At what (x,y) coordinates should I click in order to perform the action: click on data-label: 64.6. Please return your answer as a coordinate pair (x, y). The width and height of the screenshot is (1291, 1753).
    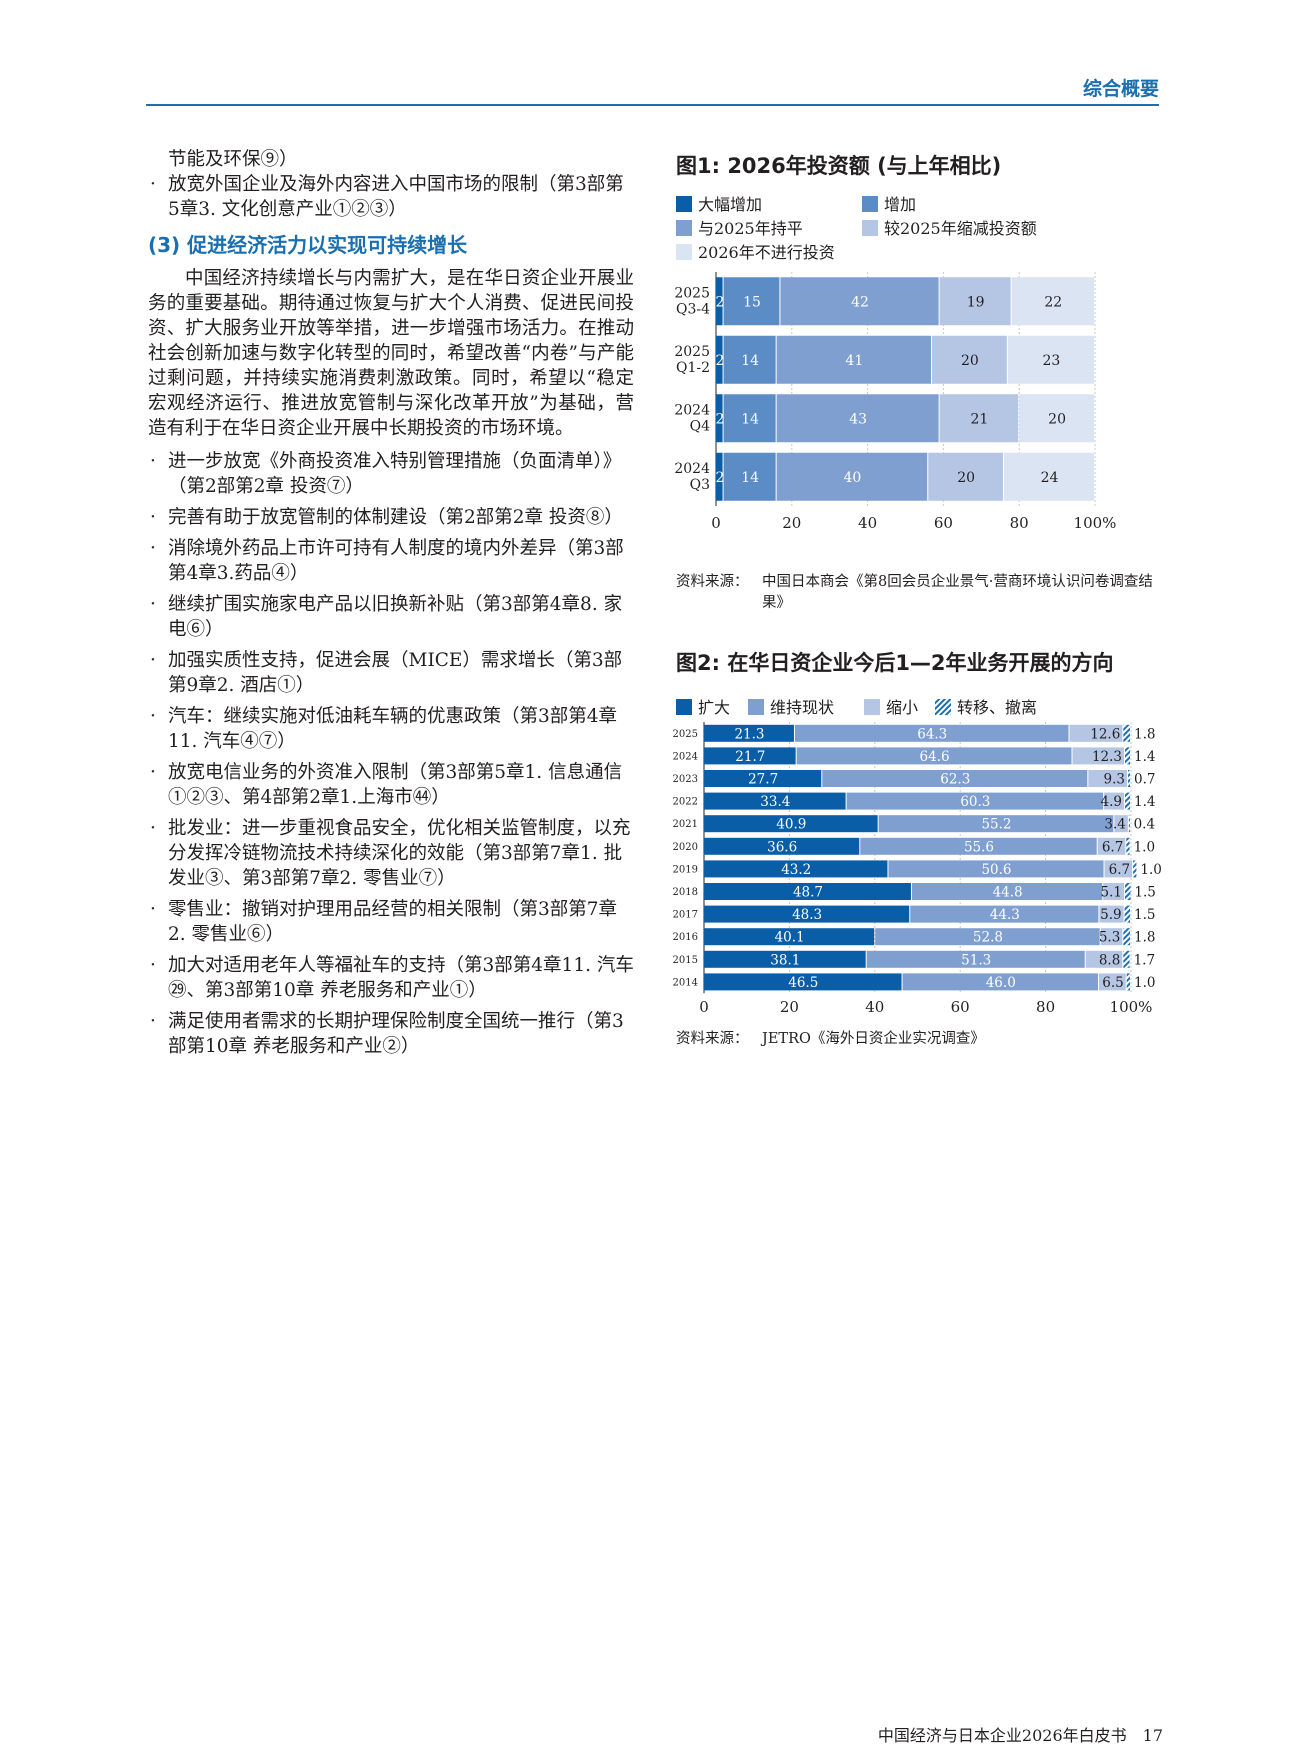
    Looking at the image, I should click on (935, 757).